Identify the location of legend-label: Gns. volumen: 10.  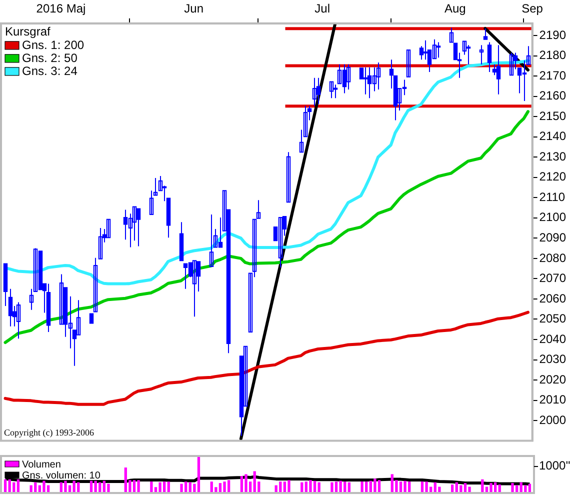
(61, 476).